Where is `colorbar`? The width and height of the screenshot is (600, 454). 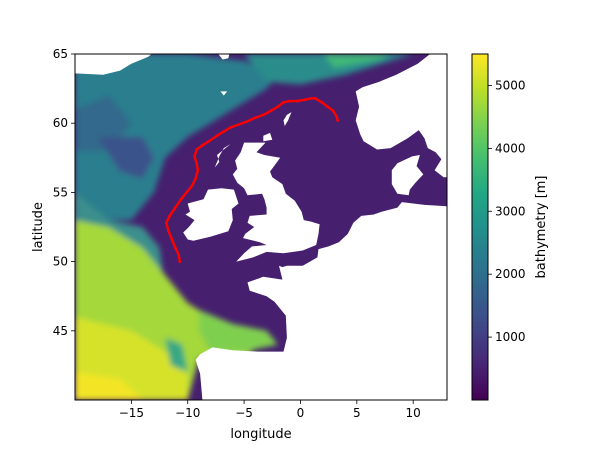 colorbar is located at coordinates (480, 227).